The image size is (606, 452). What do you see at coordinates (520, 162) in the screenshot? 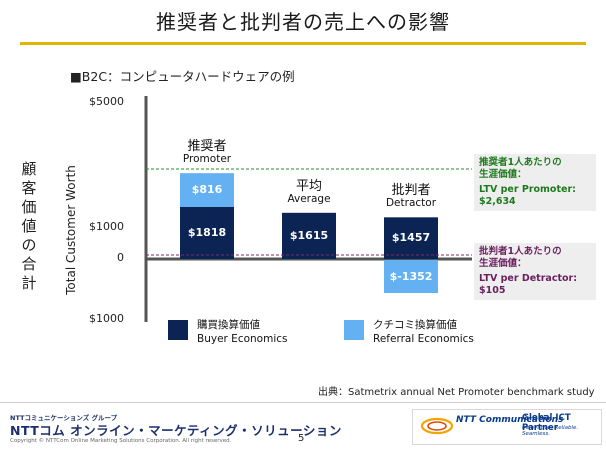
I see `promoter-ltv-jp1: 推奨者1人あたりの` at bounding box center [520, 162].